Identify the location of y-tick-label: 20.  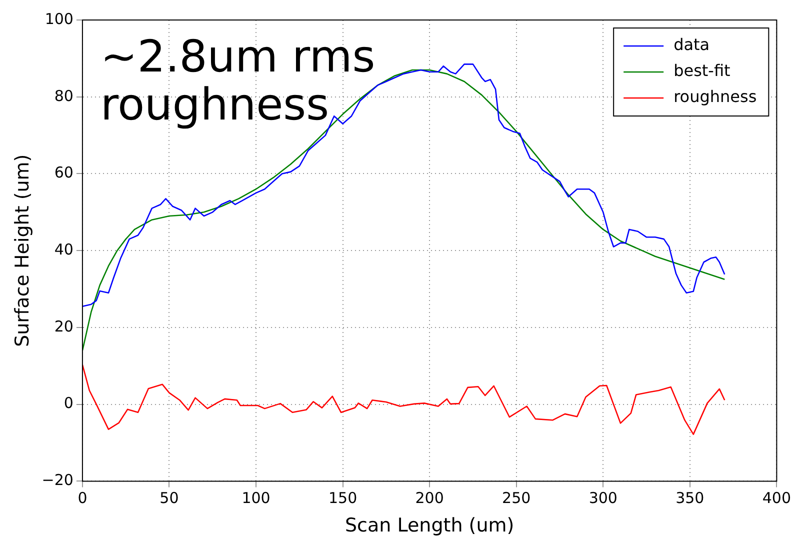
(64, 326).